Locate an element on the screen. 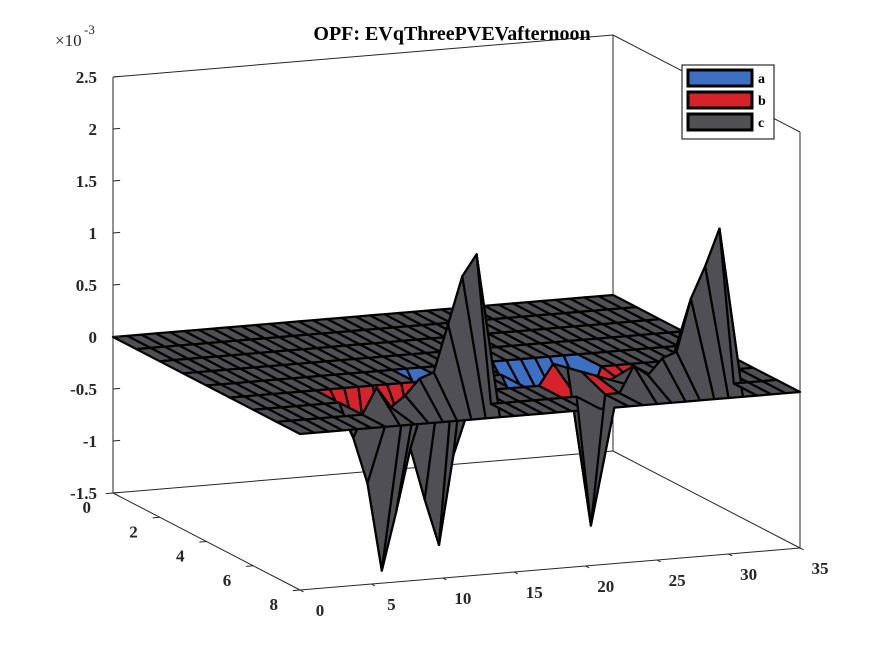  y-tick-label: 8 is located at coordinates (274, 604).